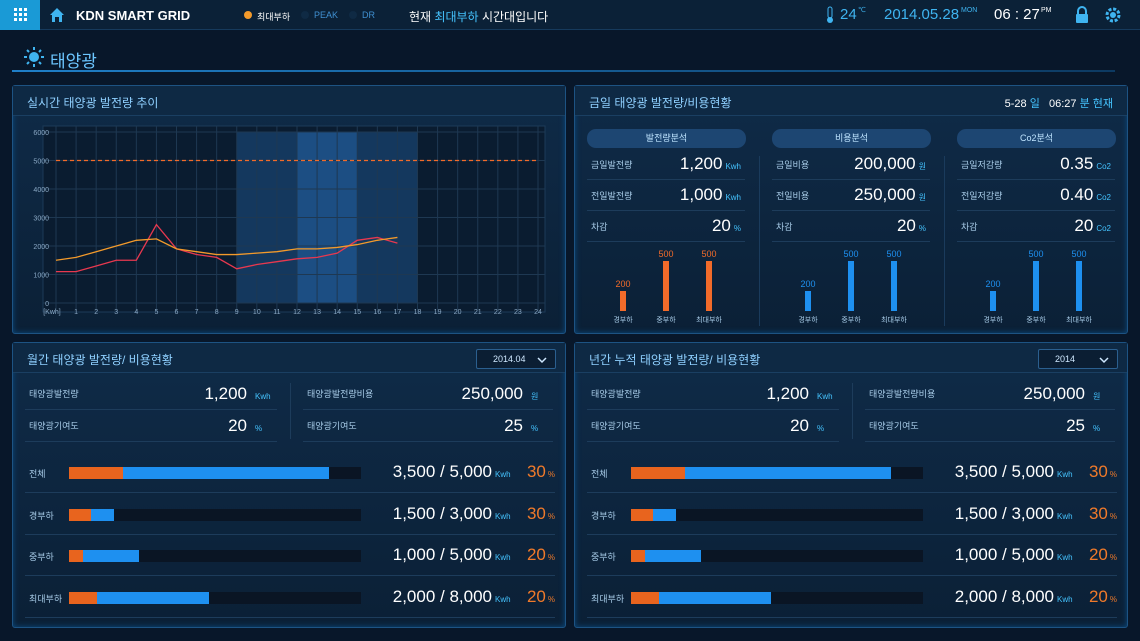  I want to click on x-tick-label: 9, so click(237, 312).